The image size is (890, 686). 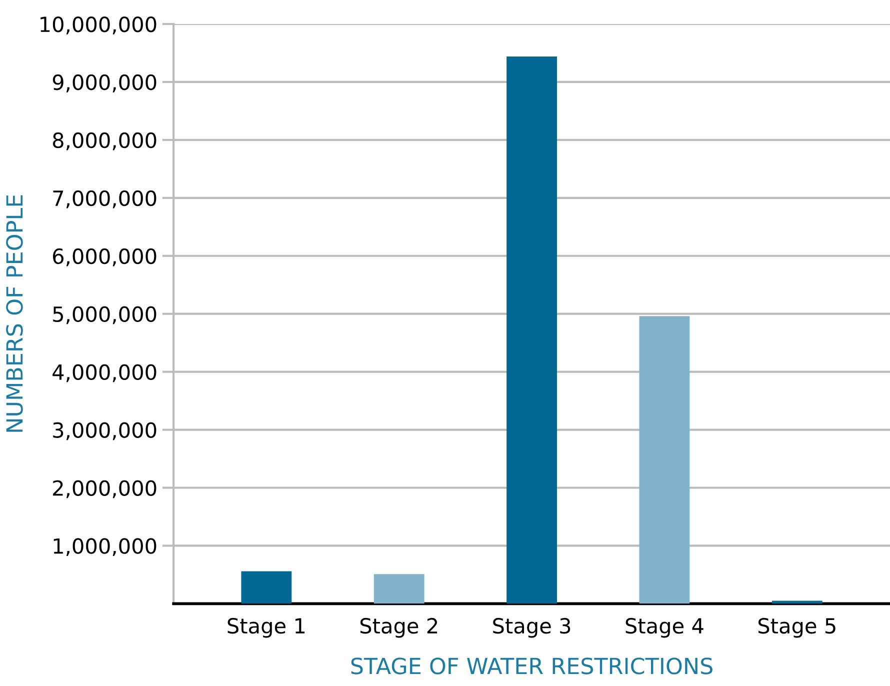 I want to click on y-tick-label: 7,000,000, so click(x=104, y=199).